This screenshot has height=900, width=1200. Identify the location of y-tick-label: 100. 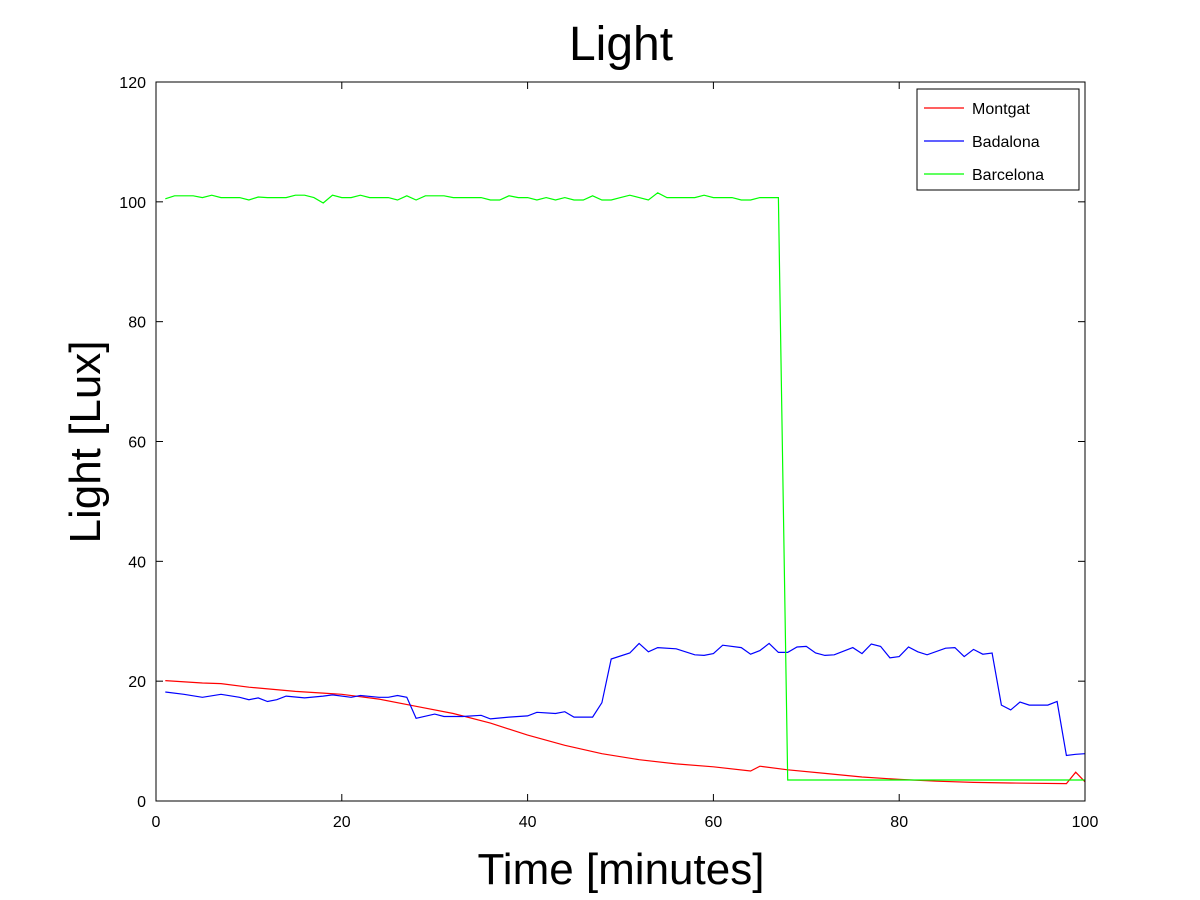
(132, 203).